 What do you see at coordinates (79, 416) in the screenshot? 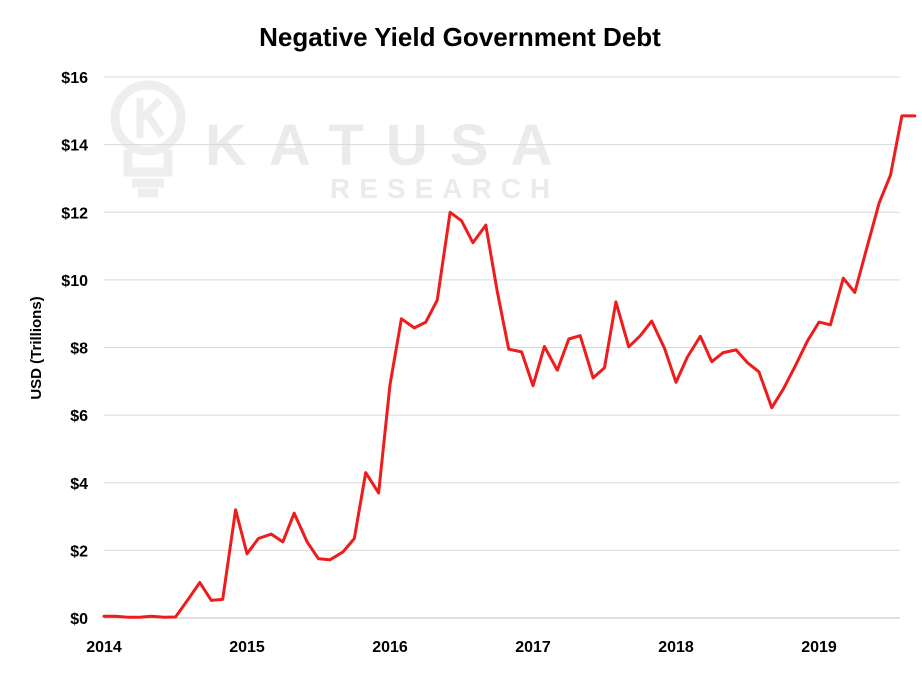
I see `y-tick-label: $6` at bounding box center [79, 416].